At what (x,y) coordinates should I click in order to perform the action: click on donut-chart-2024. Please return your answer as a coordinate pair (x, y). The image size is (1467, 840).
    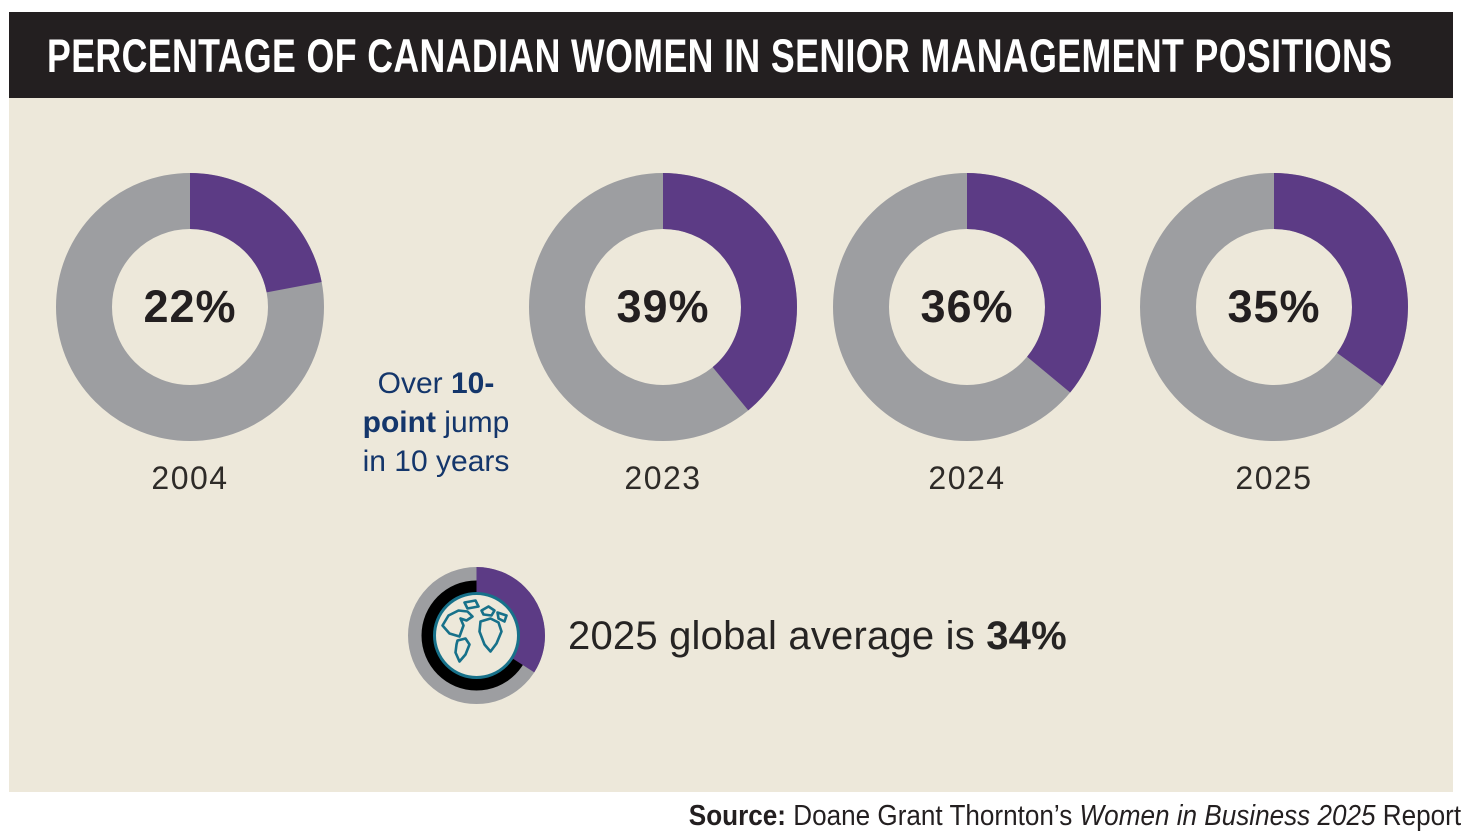
    Looking at the image, I should click on (967, 307).